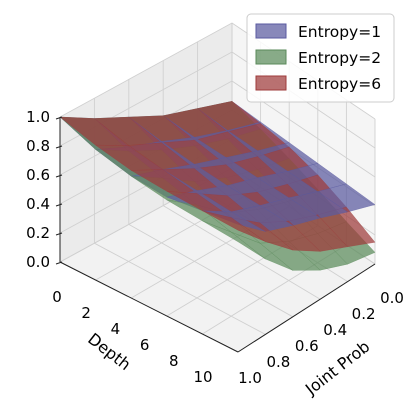  What do you see at coordinates (278, 362) in the screenshot?
I see `joint-prob-tick-label: 0.8` at bounding box center [278, 362].